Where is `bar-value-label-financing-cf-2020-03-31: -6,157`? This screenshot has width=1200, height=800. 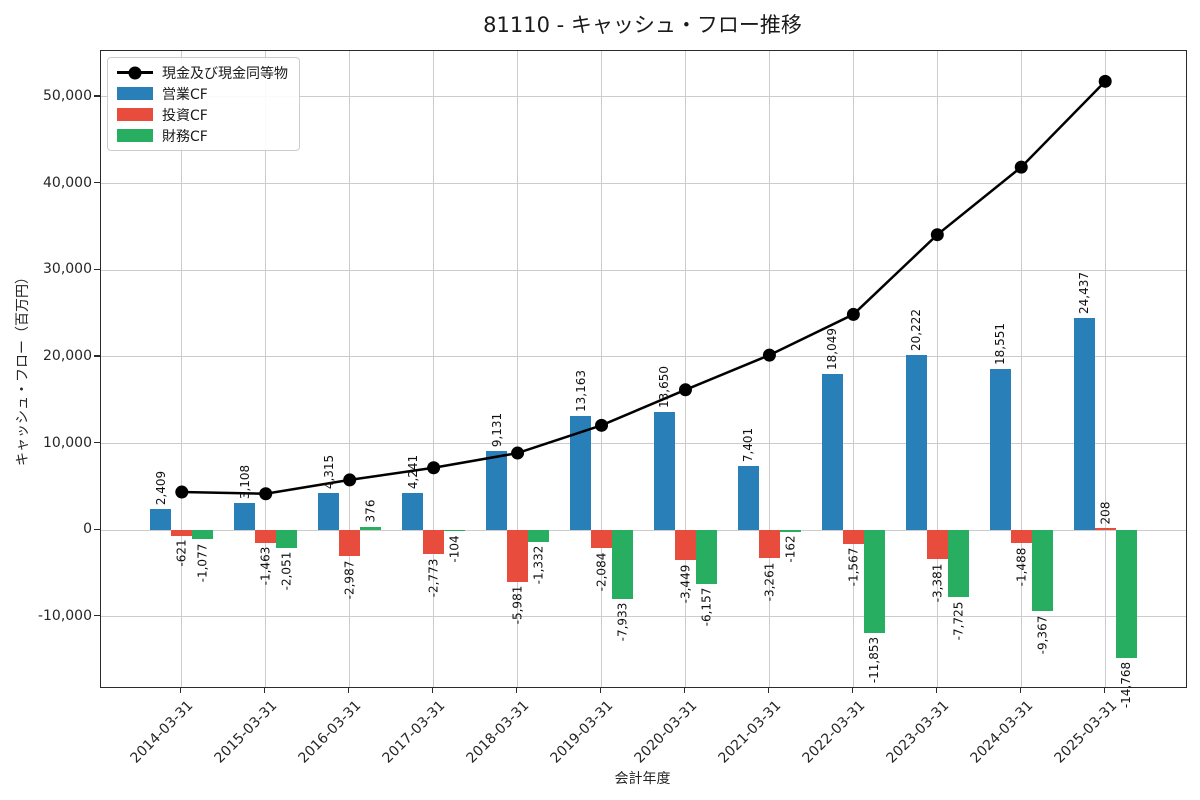 bar-value-label-financing-cf-2020-03-31: -6,157 is located at coordinates (706, 607).